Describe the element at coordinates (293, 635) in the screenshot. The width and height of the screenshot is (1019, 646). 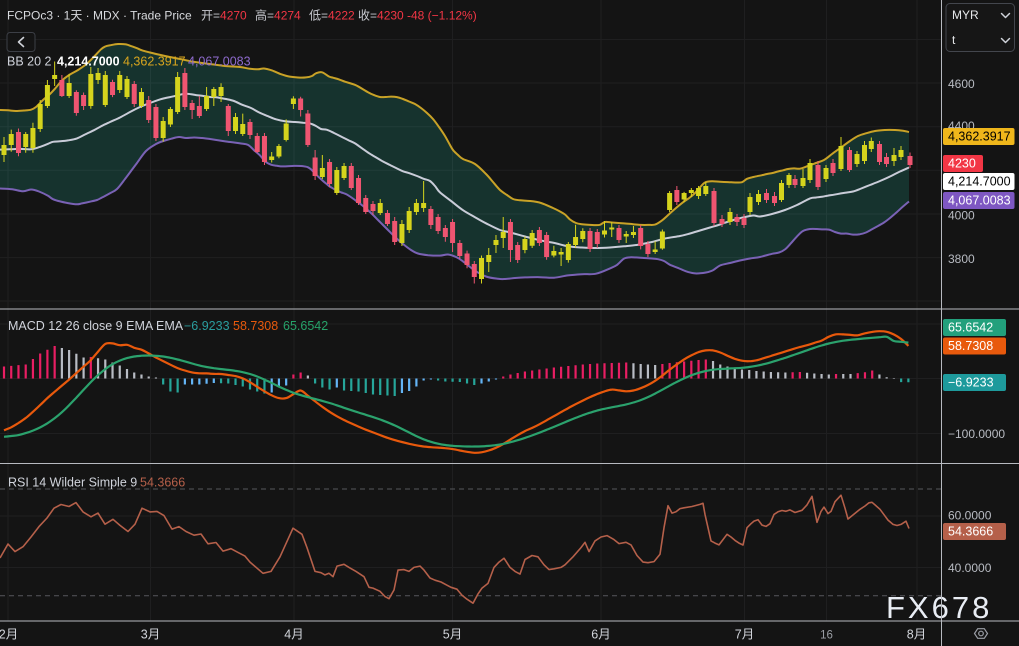
I see `svg-text: 4月` at that location.